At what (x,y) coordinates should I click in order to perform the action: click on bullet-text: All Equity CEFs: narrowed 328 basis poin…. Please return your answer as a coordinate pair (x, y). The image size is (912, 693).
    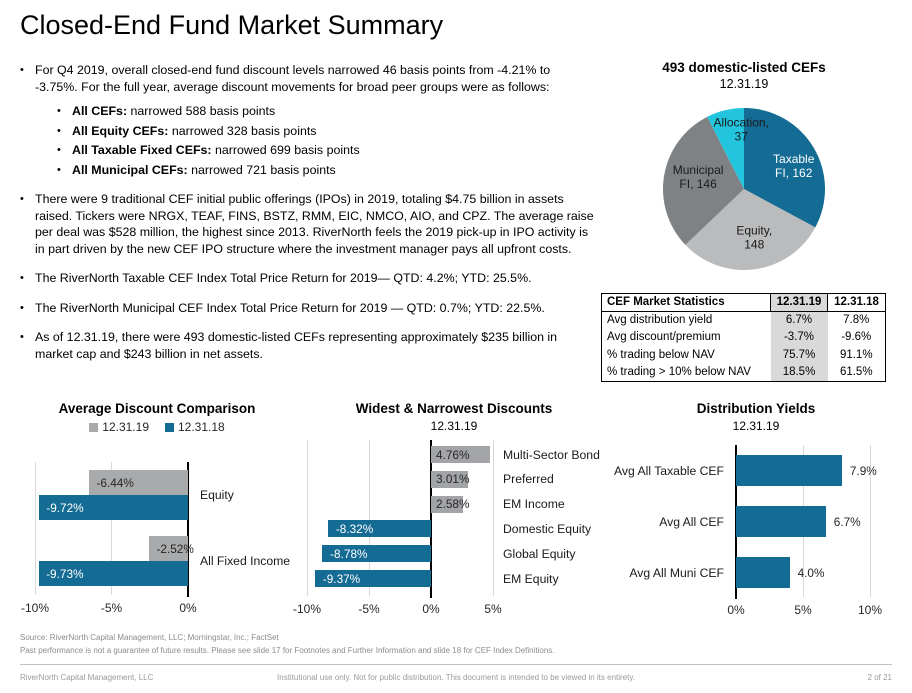
    Looking at the image, I should click on (194, 130).